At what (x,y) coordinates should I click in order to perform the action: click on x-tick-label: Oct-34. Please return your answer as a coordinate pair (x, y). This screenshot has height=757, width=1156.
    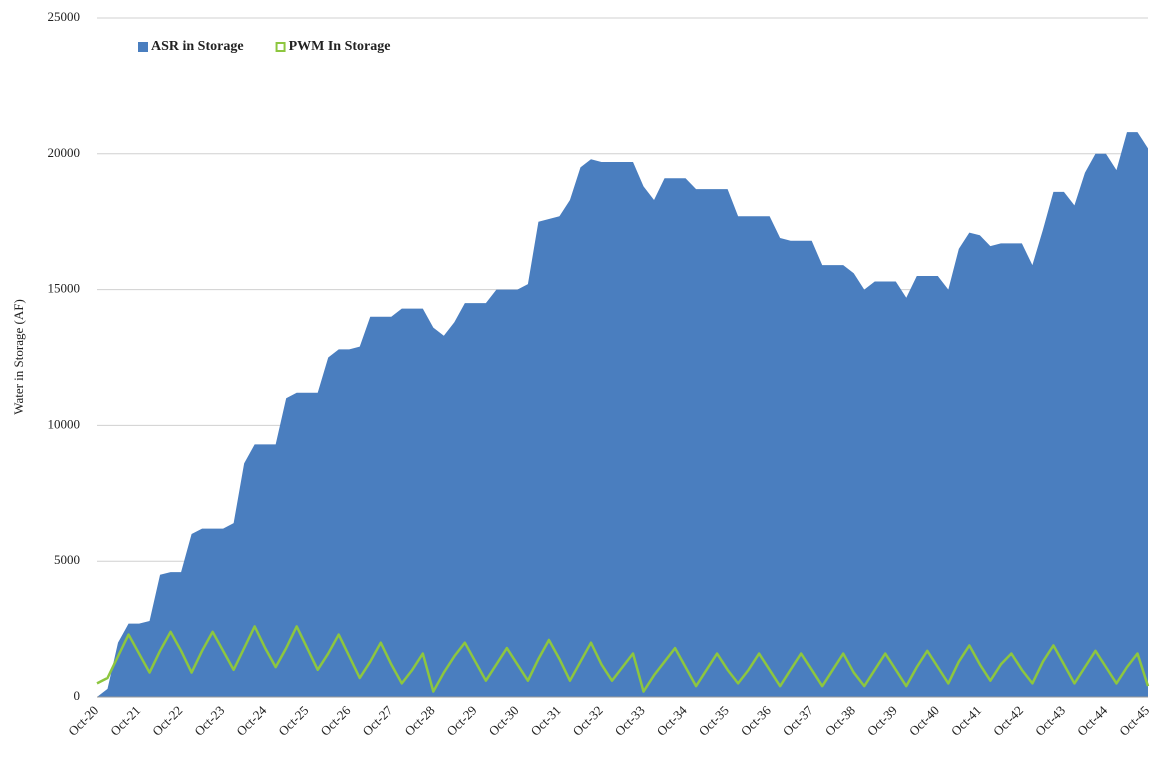
    Looking at the image, I should click on (672, 720).